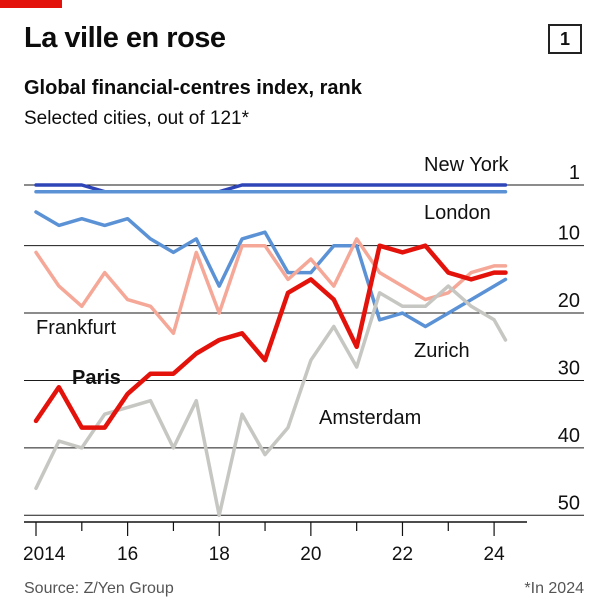 This screenshot has width=608, height=608. What do you see at coordinates (310, 554) in the screenshot?
I see `x-tick-label-20: 20` at bounding box center [310, 554].